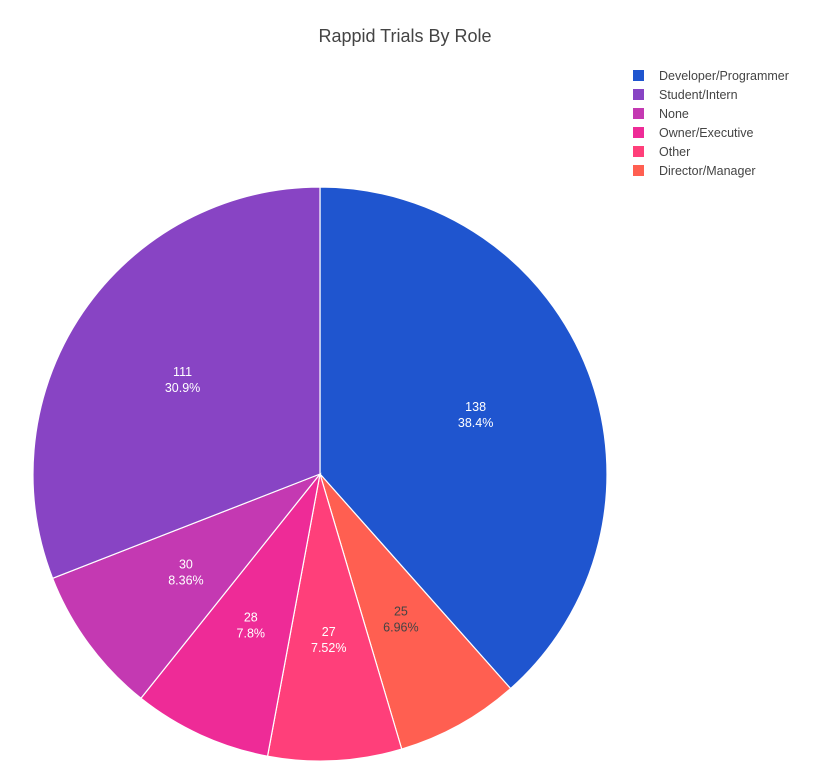  Describe the element at coordinates (251, 617) in the screenshot. I see `slice-value-label-owner-executive: 28` at that location.